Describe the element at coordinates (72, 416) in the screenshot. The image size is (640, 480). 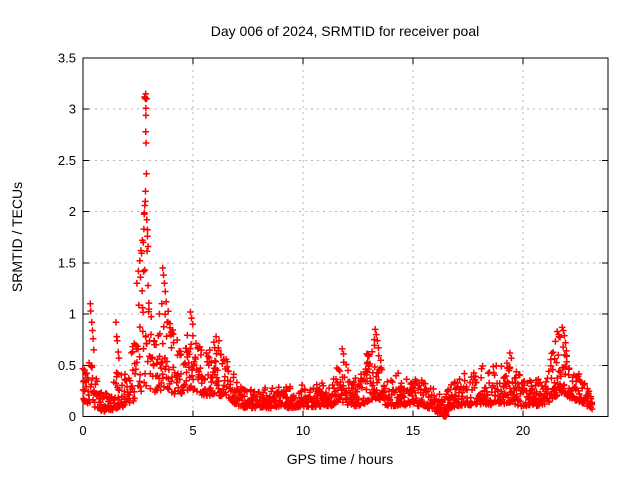
I see `y-tick-label: 0` at that location.